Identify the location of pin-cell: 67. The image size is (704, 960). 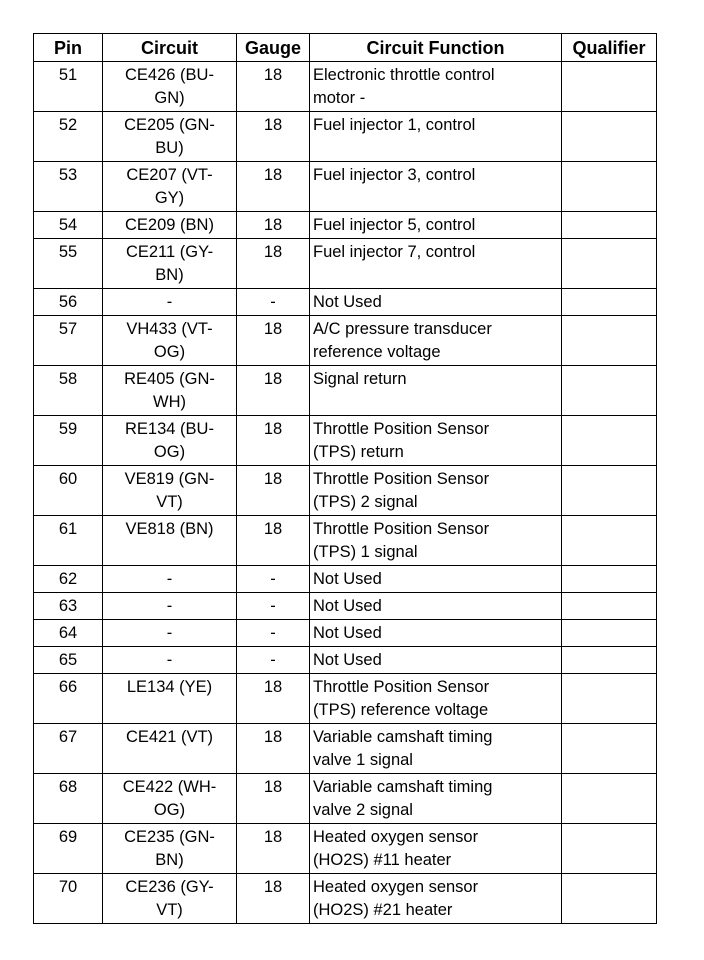
(68, 748).